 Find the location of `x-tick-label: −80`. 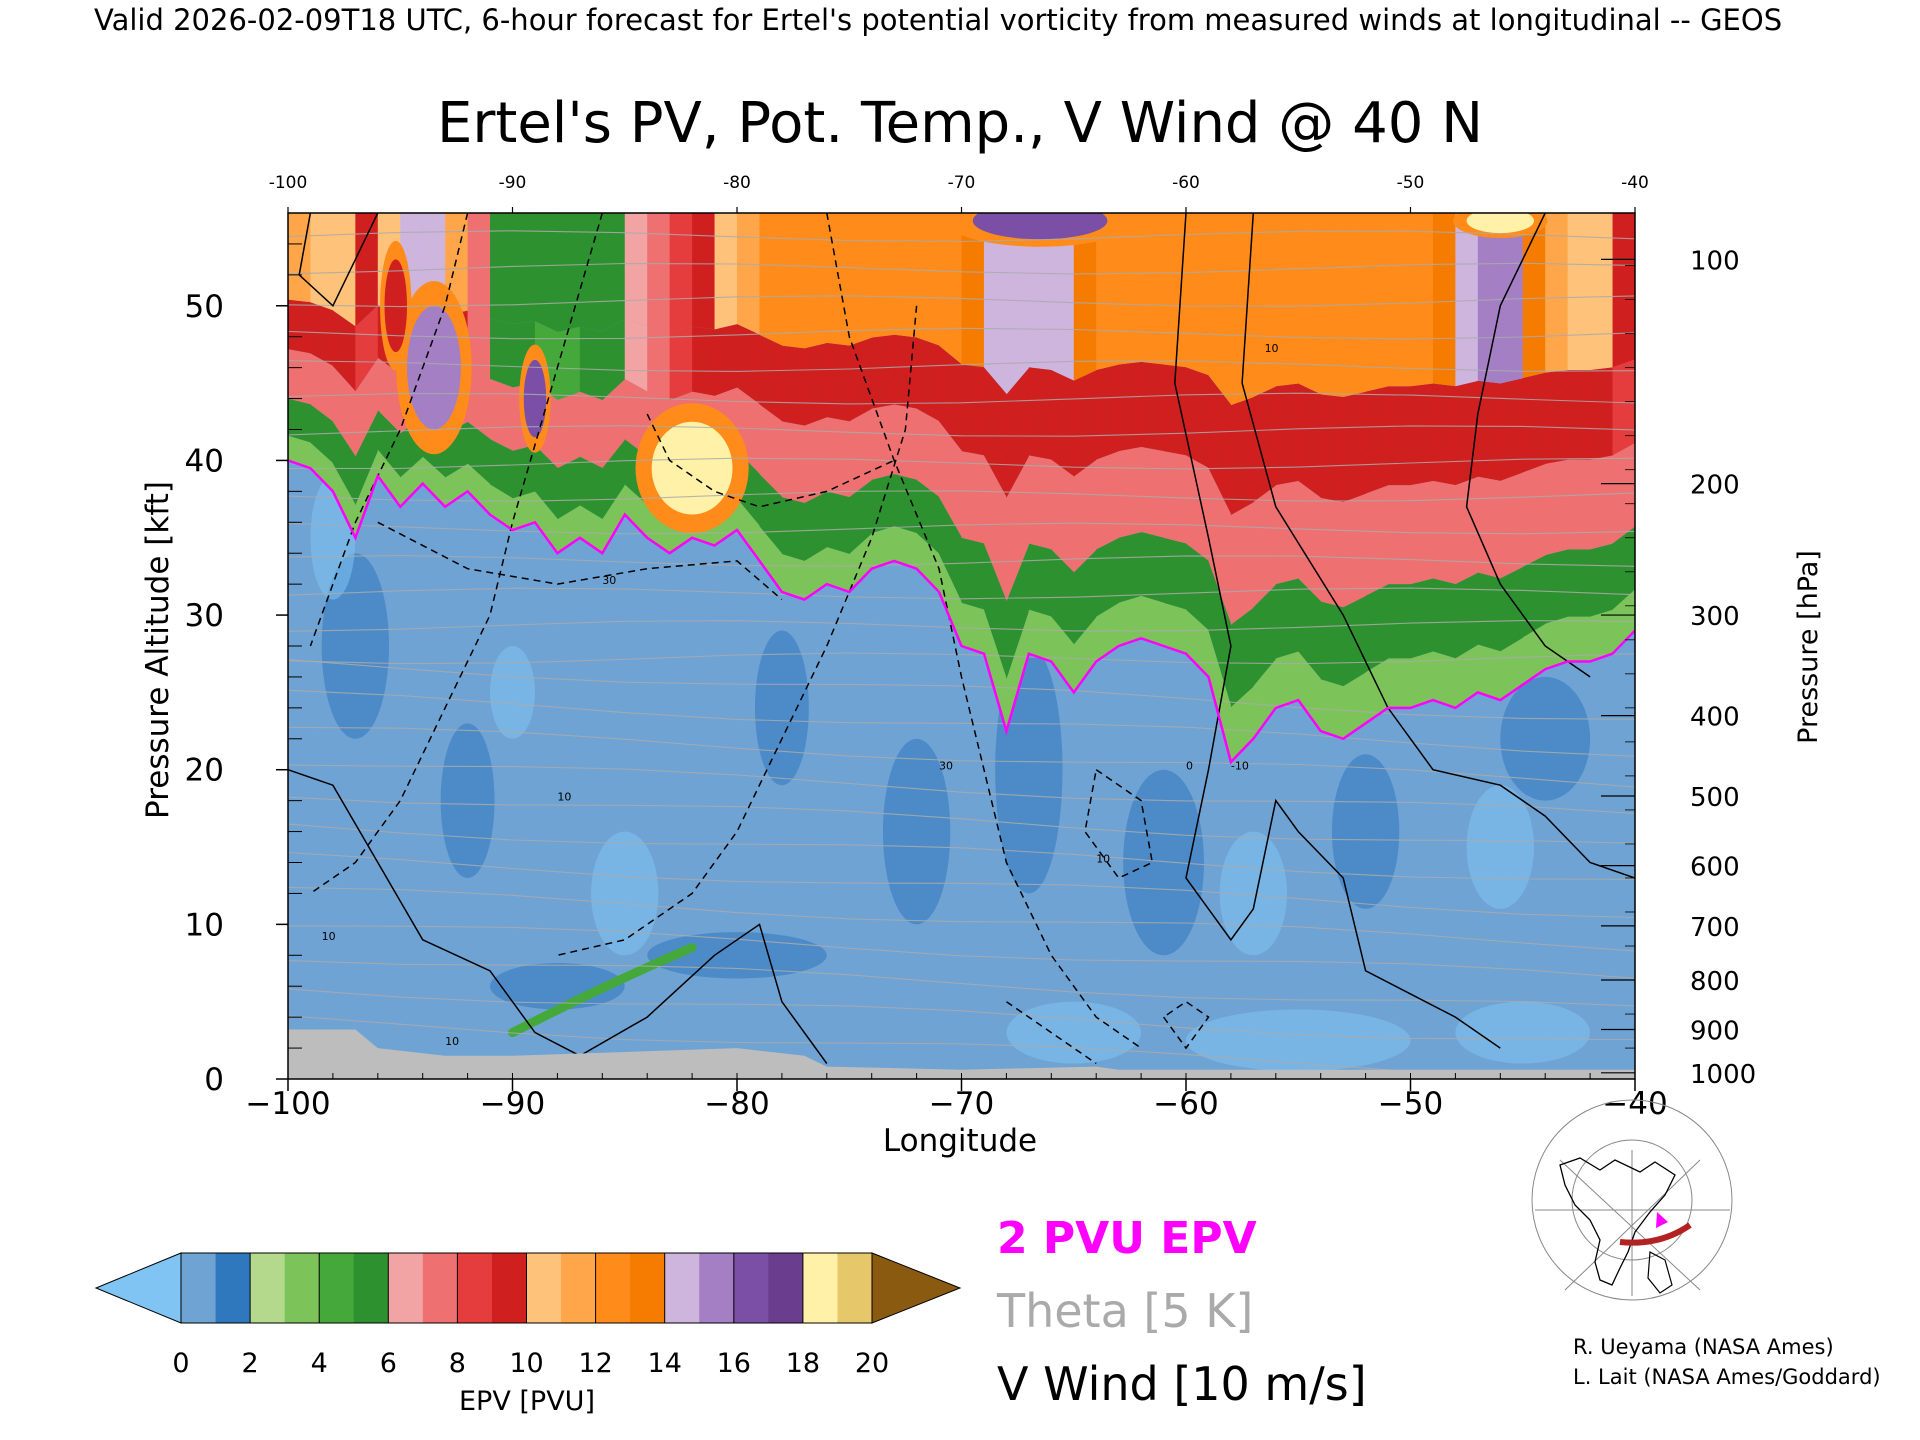

x-tick-label: −80 is located at coordinates (736, 1104).